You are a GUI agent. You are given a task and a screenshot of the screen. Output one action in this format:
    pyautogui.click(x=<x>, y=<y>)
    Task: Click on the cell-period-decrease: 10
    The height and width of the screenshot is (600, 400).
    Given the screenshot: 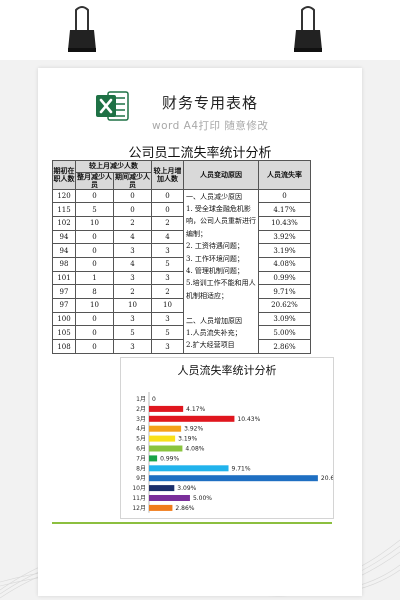 What is the action you would take?
    pyautogui.click(x=132, y=305)
    